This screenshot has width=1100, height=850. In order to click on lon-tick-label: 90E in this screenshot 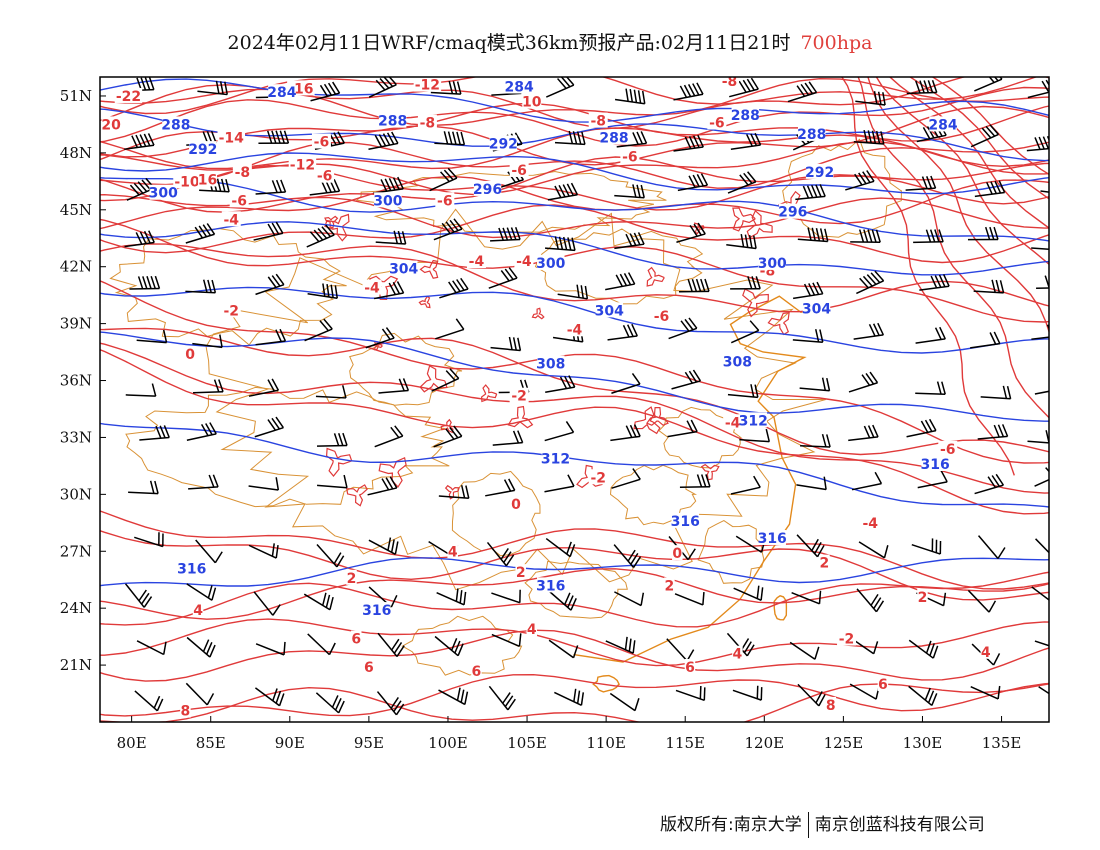, I will do `click(290, 743)`.